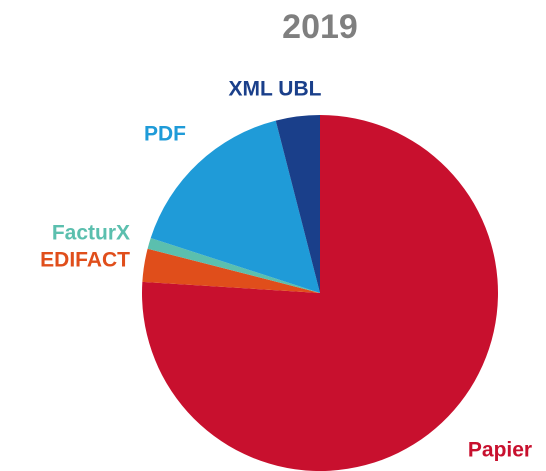 The height and width of the screenshot is (471, 546). What do you see at coordinates (275, 89) in the screenshot?
I see `slice-label: XML UBL` at bounding box center [275, 89].